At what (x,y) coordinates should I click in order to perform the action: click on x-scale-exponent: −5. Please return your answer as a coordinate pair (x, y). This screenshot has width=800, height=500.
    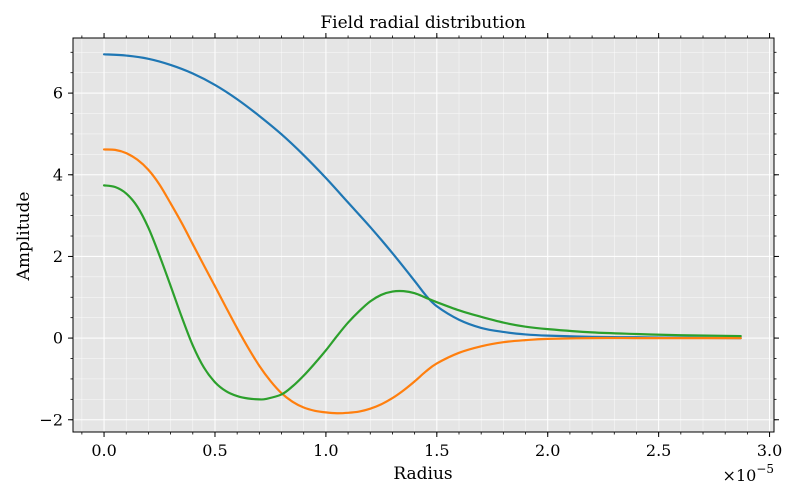
    Looking at the image, I should click on (765, 469).